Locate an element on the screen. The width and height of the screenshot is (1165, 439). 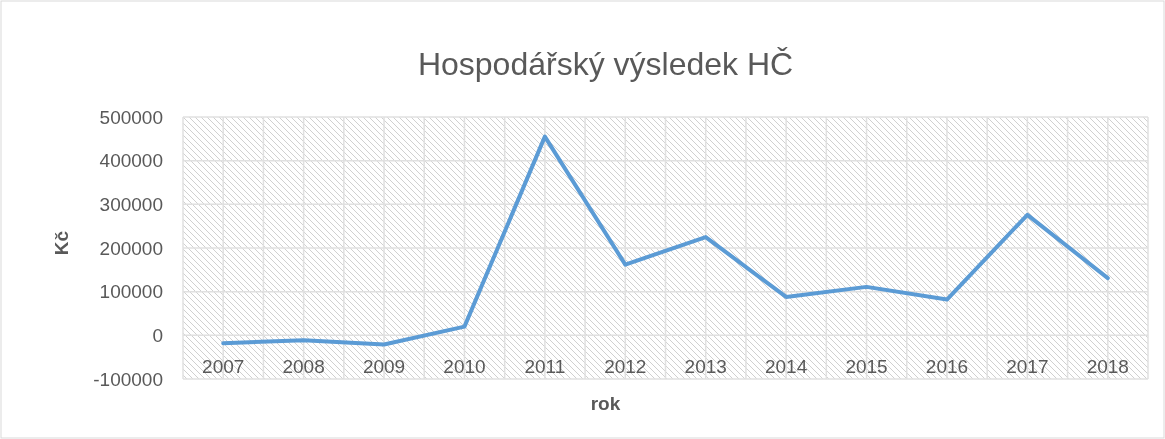
x-tick-label: 2013 is located at coordinates (705, 367).